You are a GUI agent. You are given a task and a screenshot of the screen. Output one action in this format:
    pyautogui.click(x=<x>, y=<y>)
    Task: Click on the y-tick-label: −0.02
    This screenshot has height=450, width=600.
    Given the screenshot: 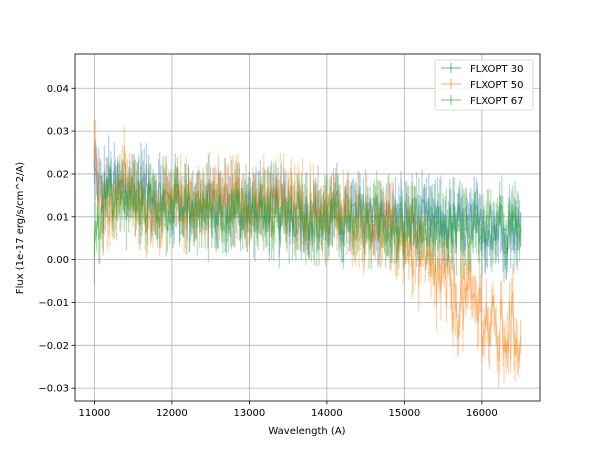 What is the action you would take?
    pyautogui.click(x=53, y=346)
    